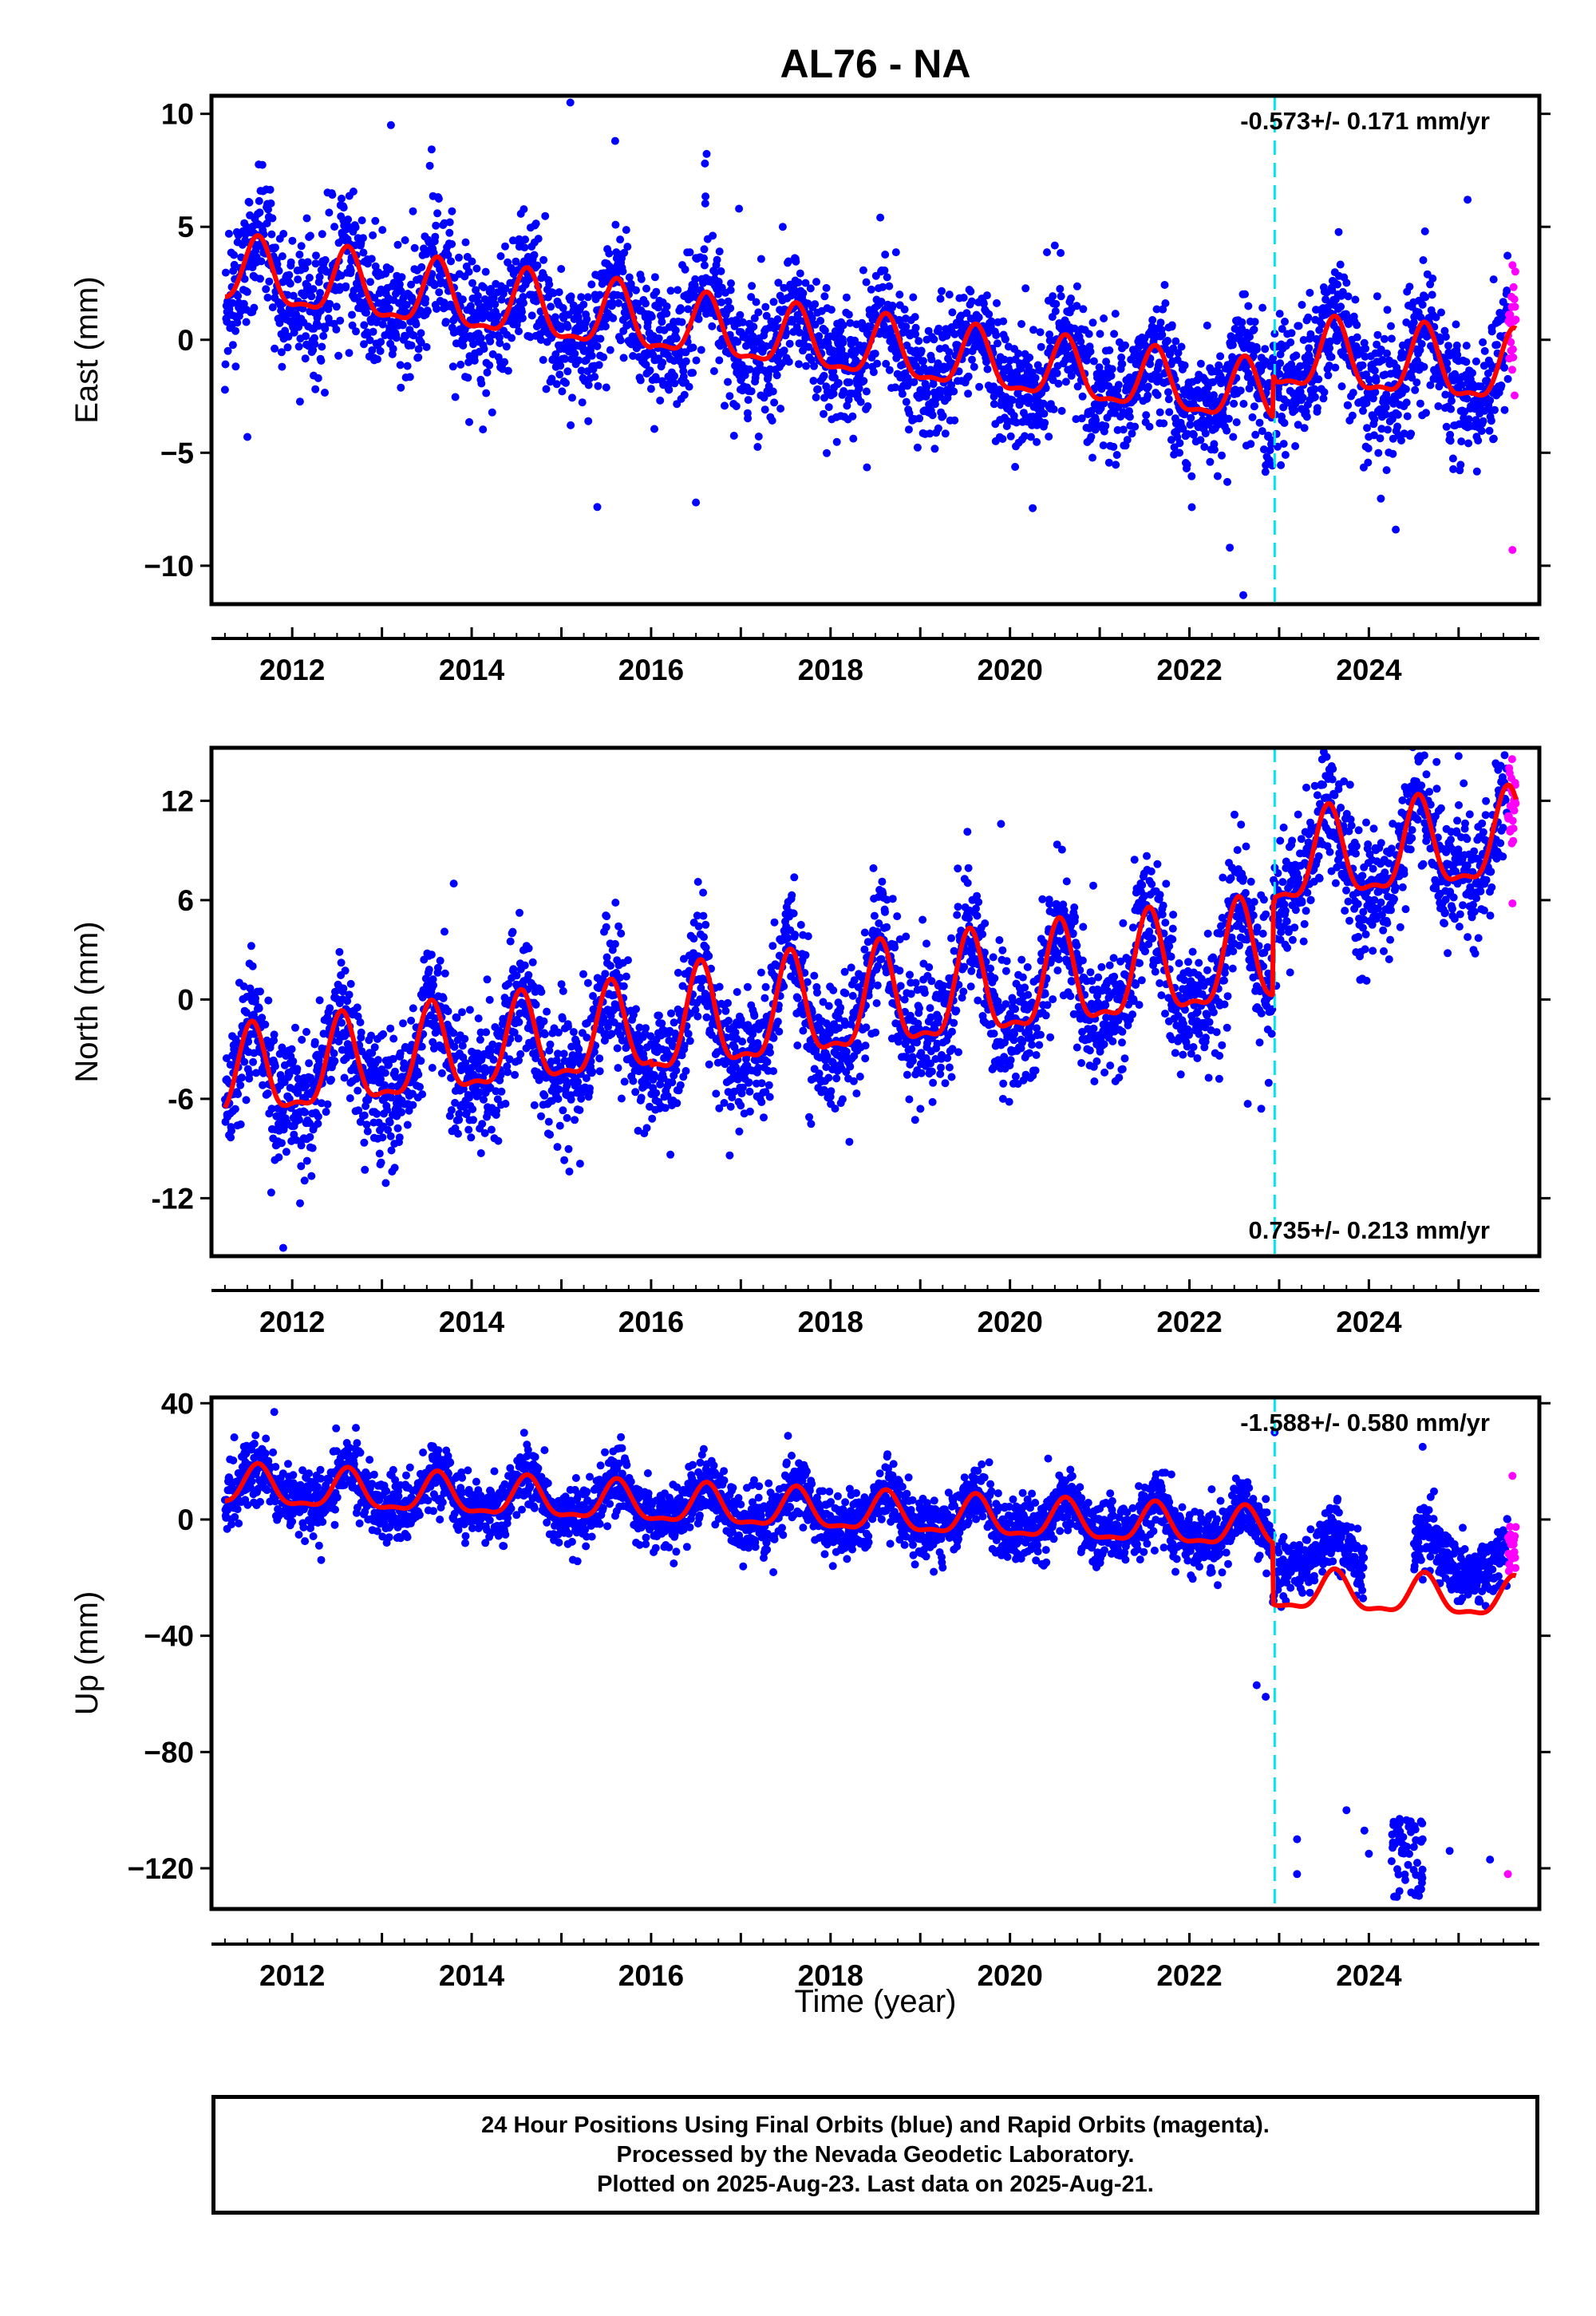 Image resolution: width=1596 pixels, height=2316 pixels. What do you see at coordinates (292, 670) in the screenshot?
I see `x-tick-label: 2012` at bounding box center [292, 670].